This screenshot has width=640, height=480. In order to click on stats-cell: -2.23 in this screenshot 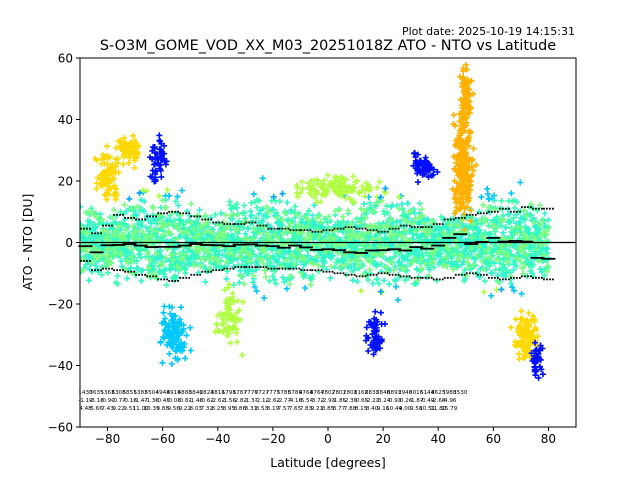, I will do `click(372, 401)`.